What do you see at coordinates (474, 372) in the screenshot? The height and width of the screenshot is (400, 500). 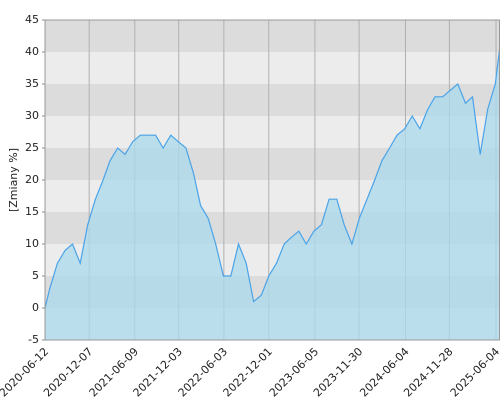 I see `x-tick-label: 2025-06-04` at bounding box center [474, 372].